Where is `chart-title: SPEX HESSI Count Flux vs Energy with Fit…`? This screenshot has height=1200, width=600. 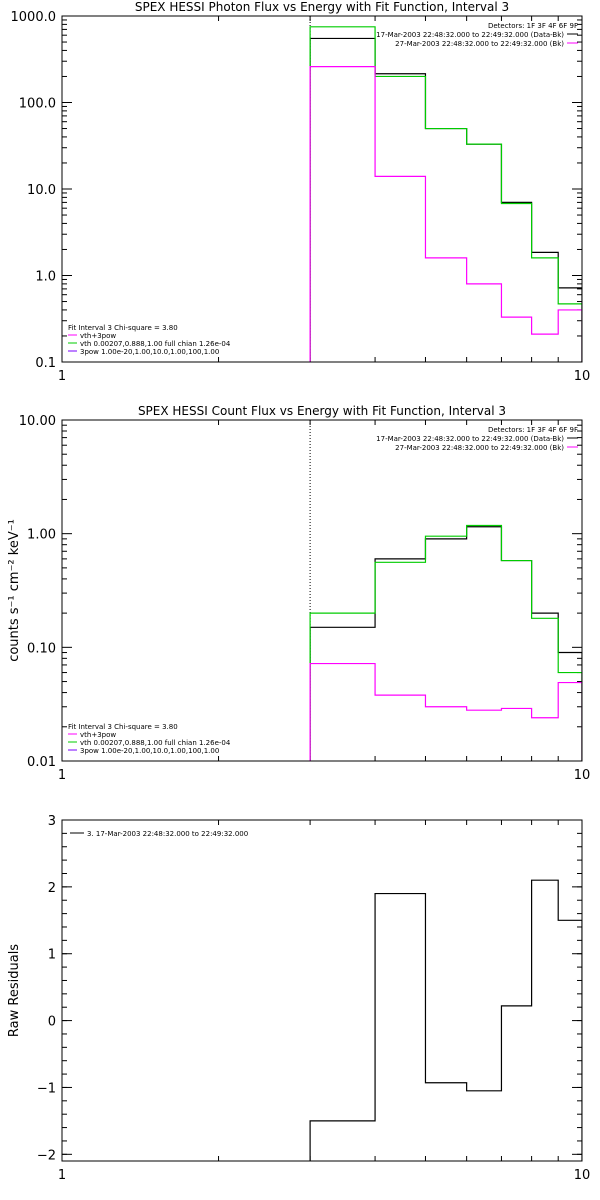 chart-title: SPEX HESSI Count Flux vs Energy with Fit… is located at coordinates (322, 411).